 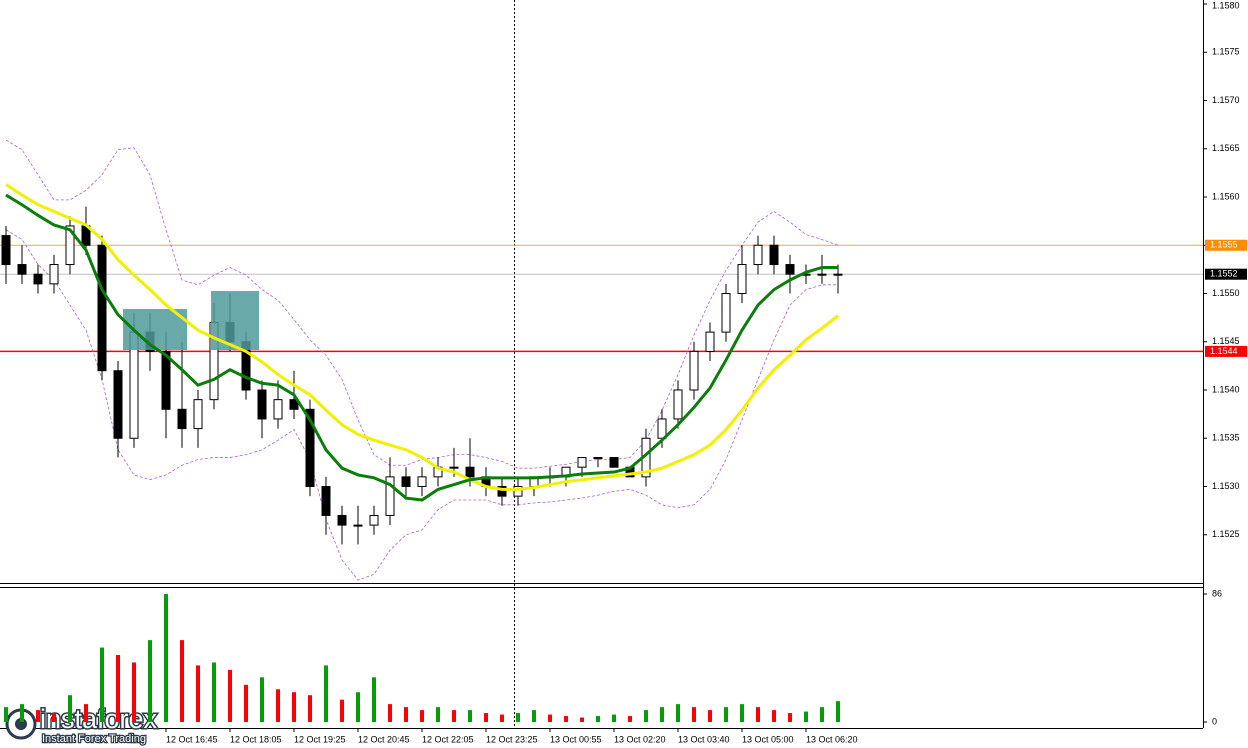 What do you see at coordinates (256, 739) in the screenshot?
I see `x-tick-label: 12 Oct 18:05` at bounding box center [256, 739].